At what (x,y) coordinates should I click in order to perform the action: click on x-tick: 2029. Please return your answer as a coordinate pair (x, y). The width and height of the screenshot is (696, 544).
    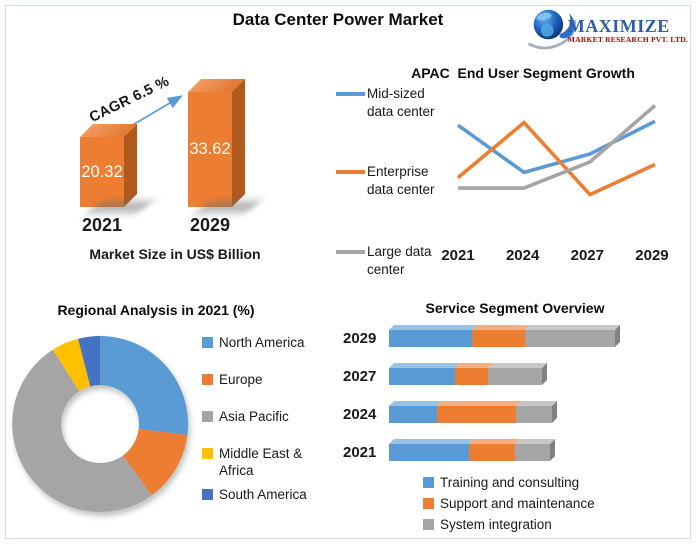
    Looking at the image, I should click on (652, 255).